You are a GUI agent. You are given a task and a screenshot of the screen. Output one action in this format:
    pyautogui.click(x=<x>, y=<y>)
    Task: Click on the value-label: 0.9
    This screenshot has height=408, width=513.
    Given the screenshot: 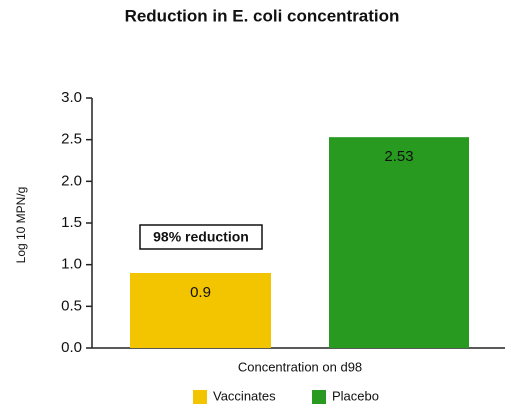 What is the action you would take?
    pyautogui.click(x=200, y=292)
    